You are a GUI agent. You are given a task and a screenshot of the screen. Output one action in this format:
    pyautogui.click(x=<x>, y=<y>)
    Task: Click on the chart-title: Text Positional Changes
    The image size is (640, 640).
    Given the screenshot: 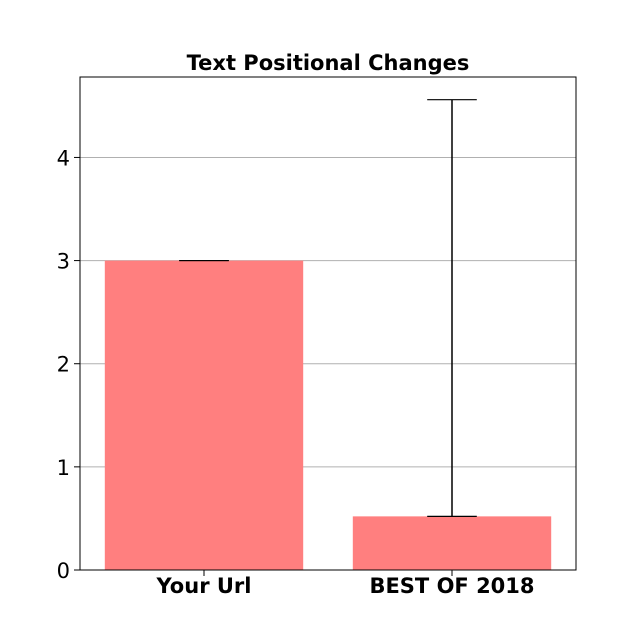 What is the action you would take?
    pyautogui.click(x=328, y=63)
    